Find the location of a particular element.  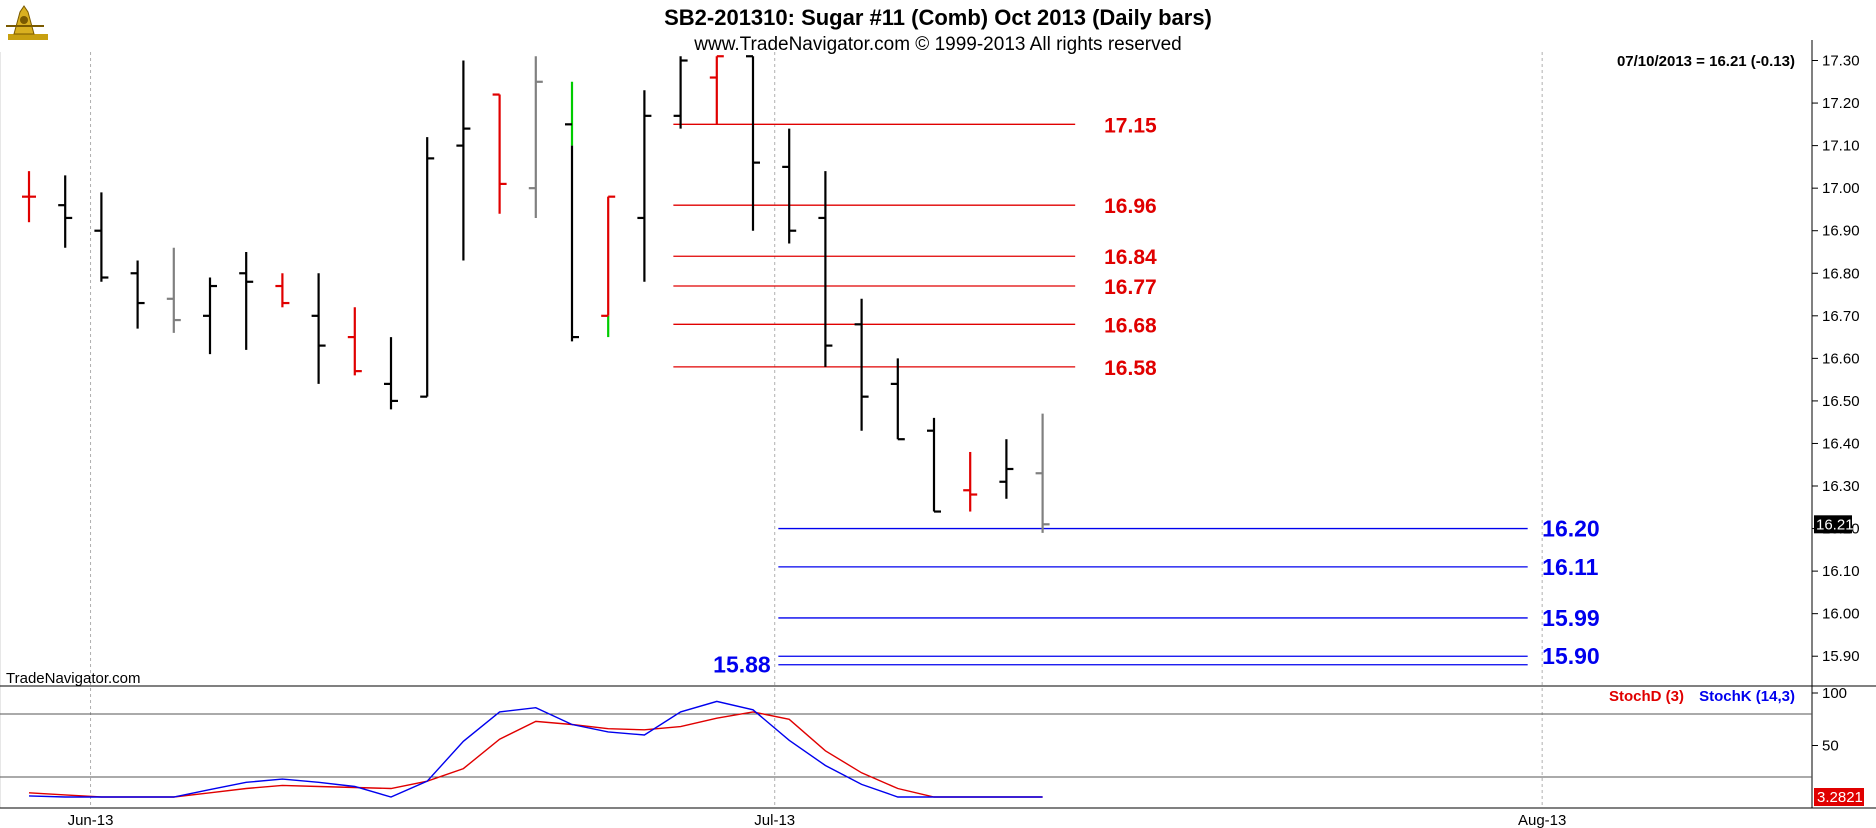

last-price-tag-text: 16.21 is located at coordinates (1835, 524).